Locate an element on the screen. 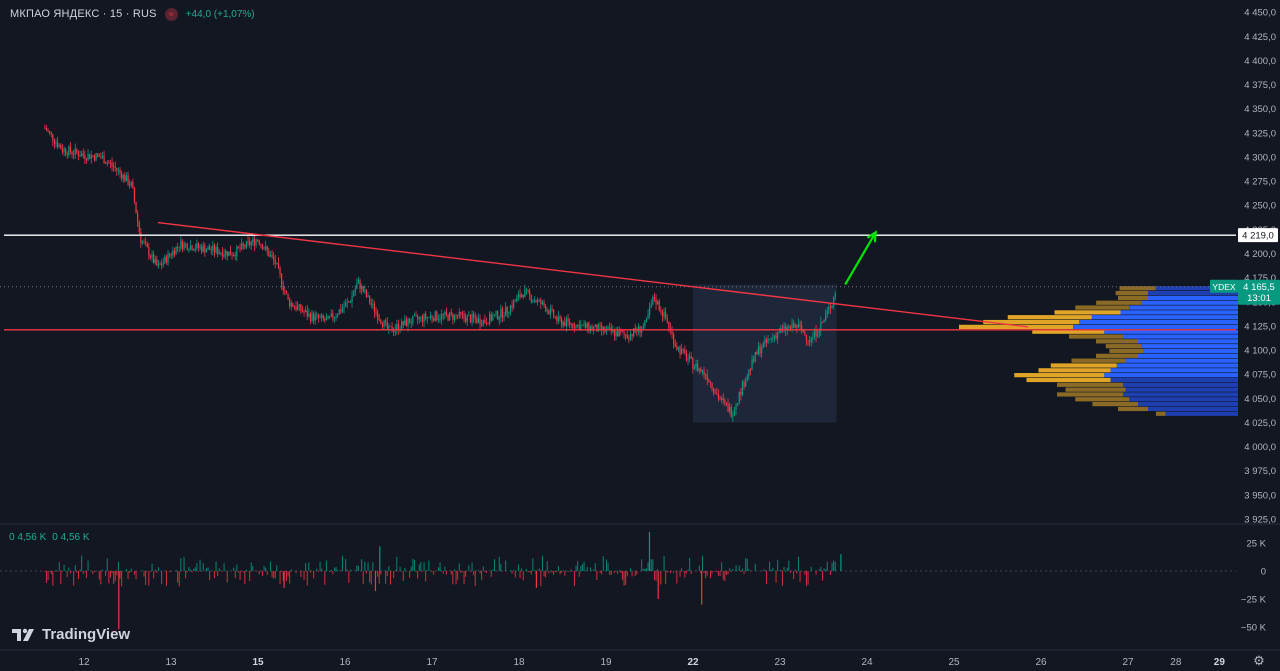  time-tick-label: 13 is located at coordinates (171, 662).